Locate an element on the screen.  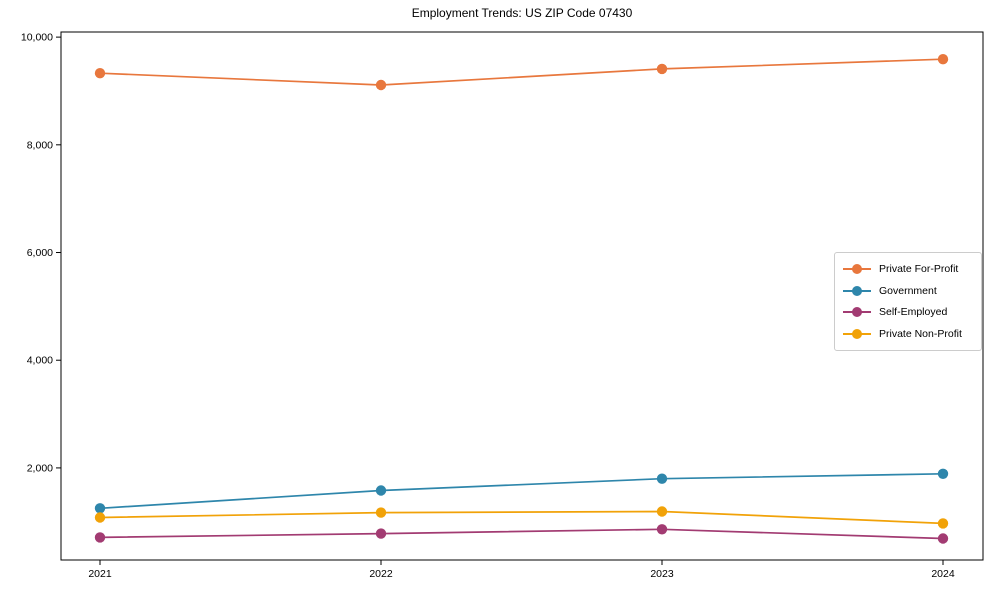
legend-label: Private Non-Profit is located at coordinates (920, 334).